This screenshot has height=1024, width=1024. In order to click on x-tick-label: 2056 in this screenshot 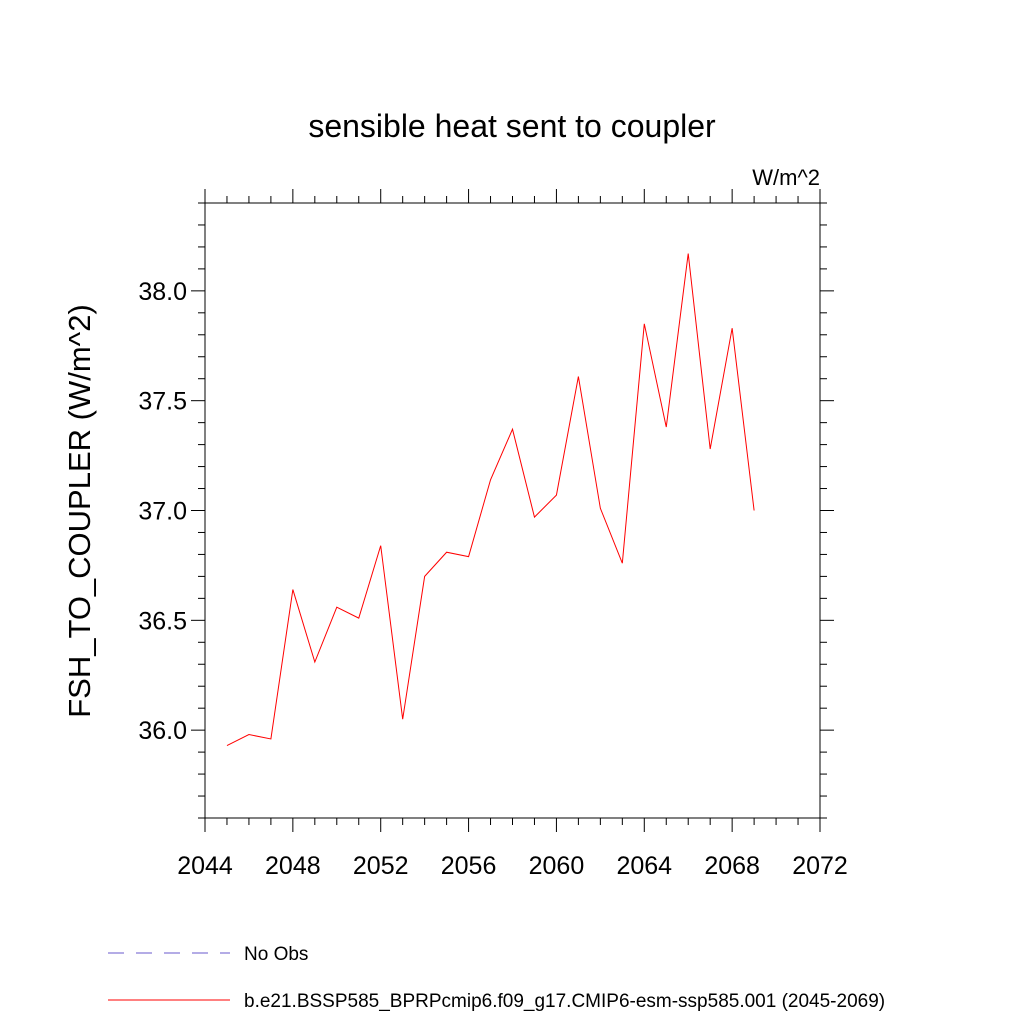, I will do `click(469, 866)`.